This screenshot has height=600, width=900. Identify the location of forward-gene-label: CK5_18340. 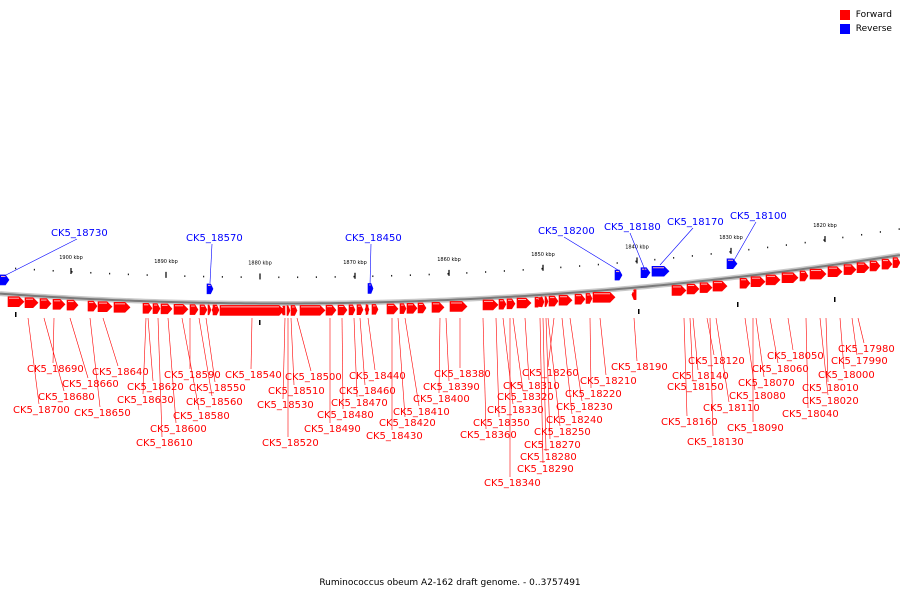
(512, 483).